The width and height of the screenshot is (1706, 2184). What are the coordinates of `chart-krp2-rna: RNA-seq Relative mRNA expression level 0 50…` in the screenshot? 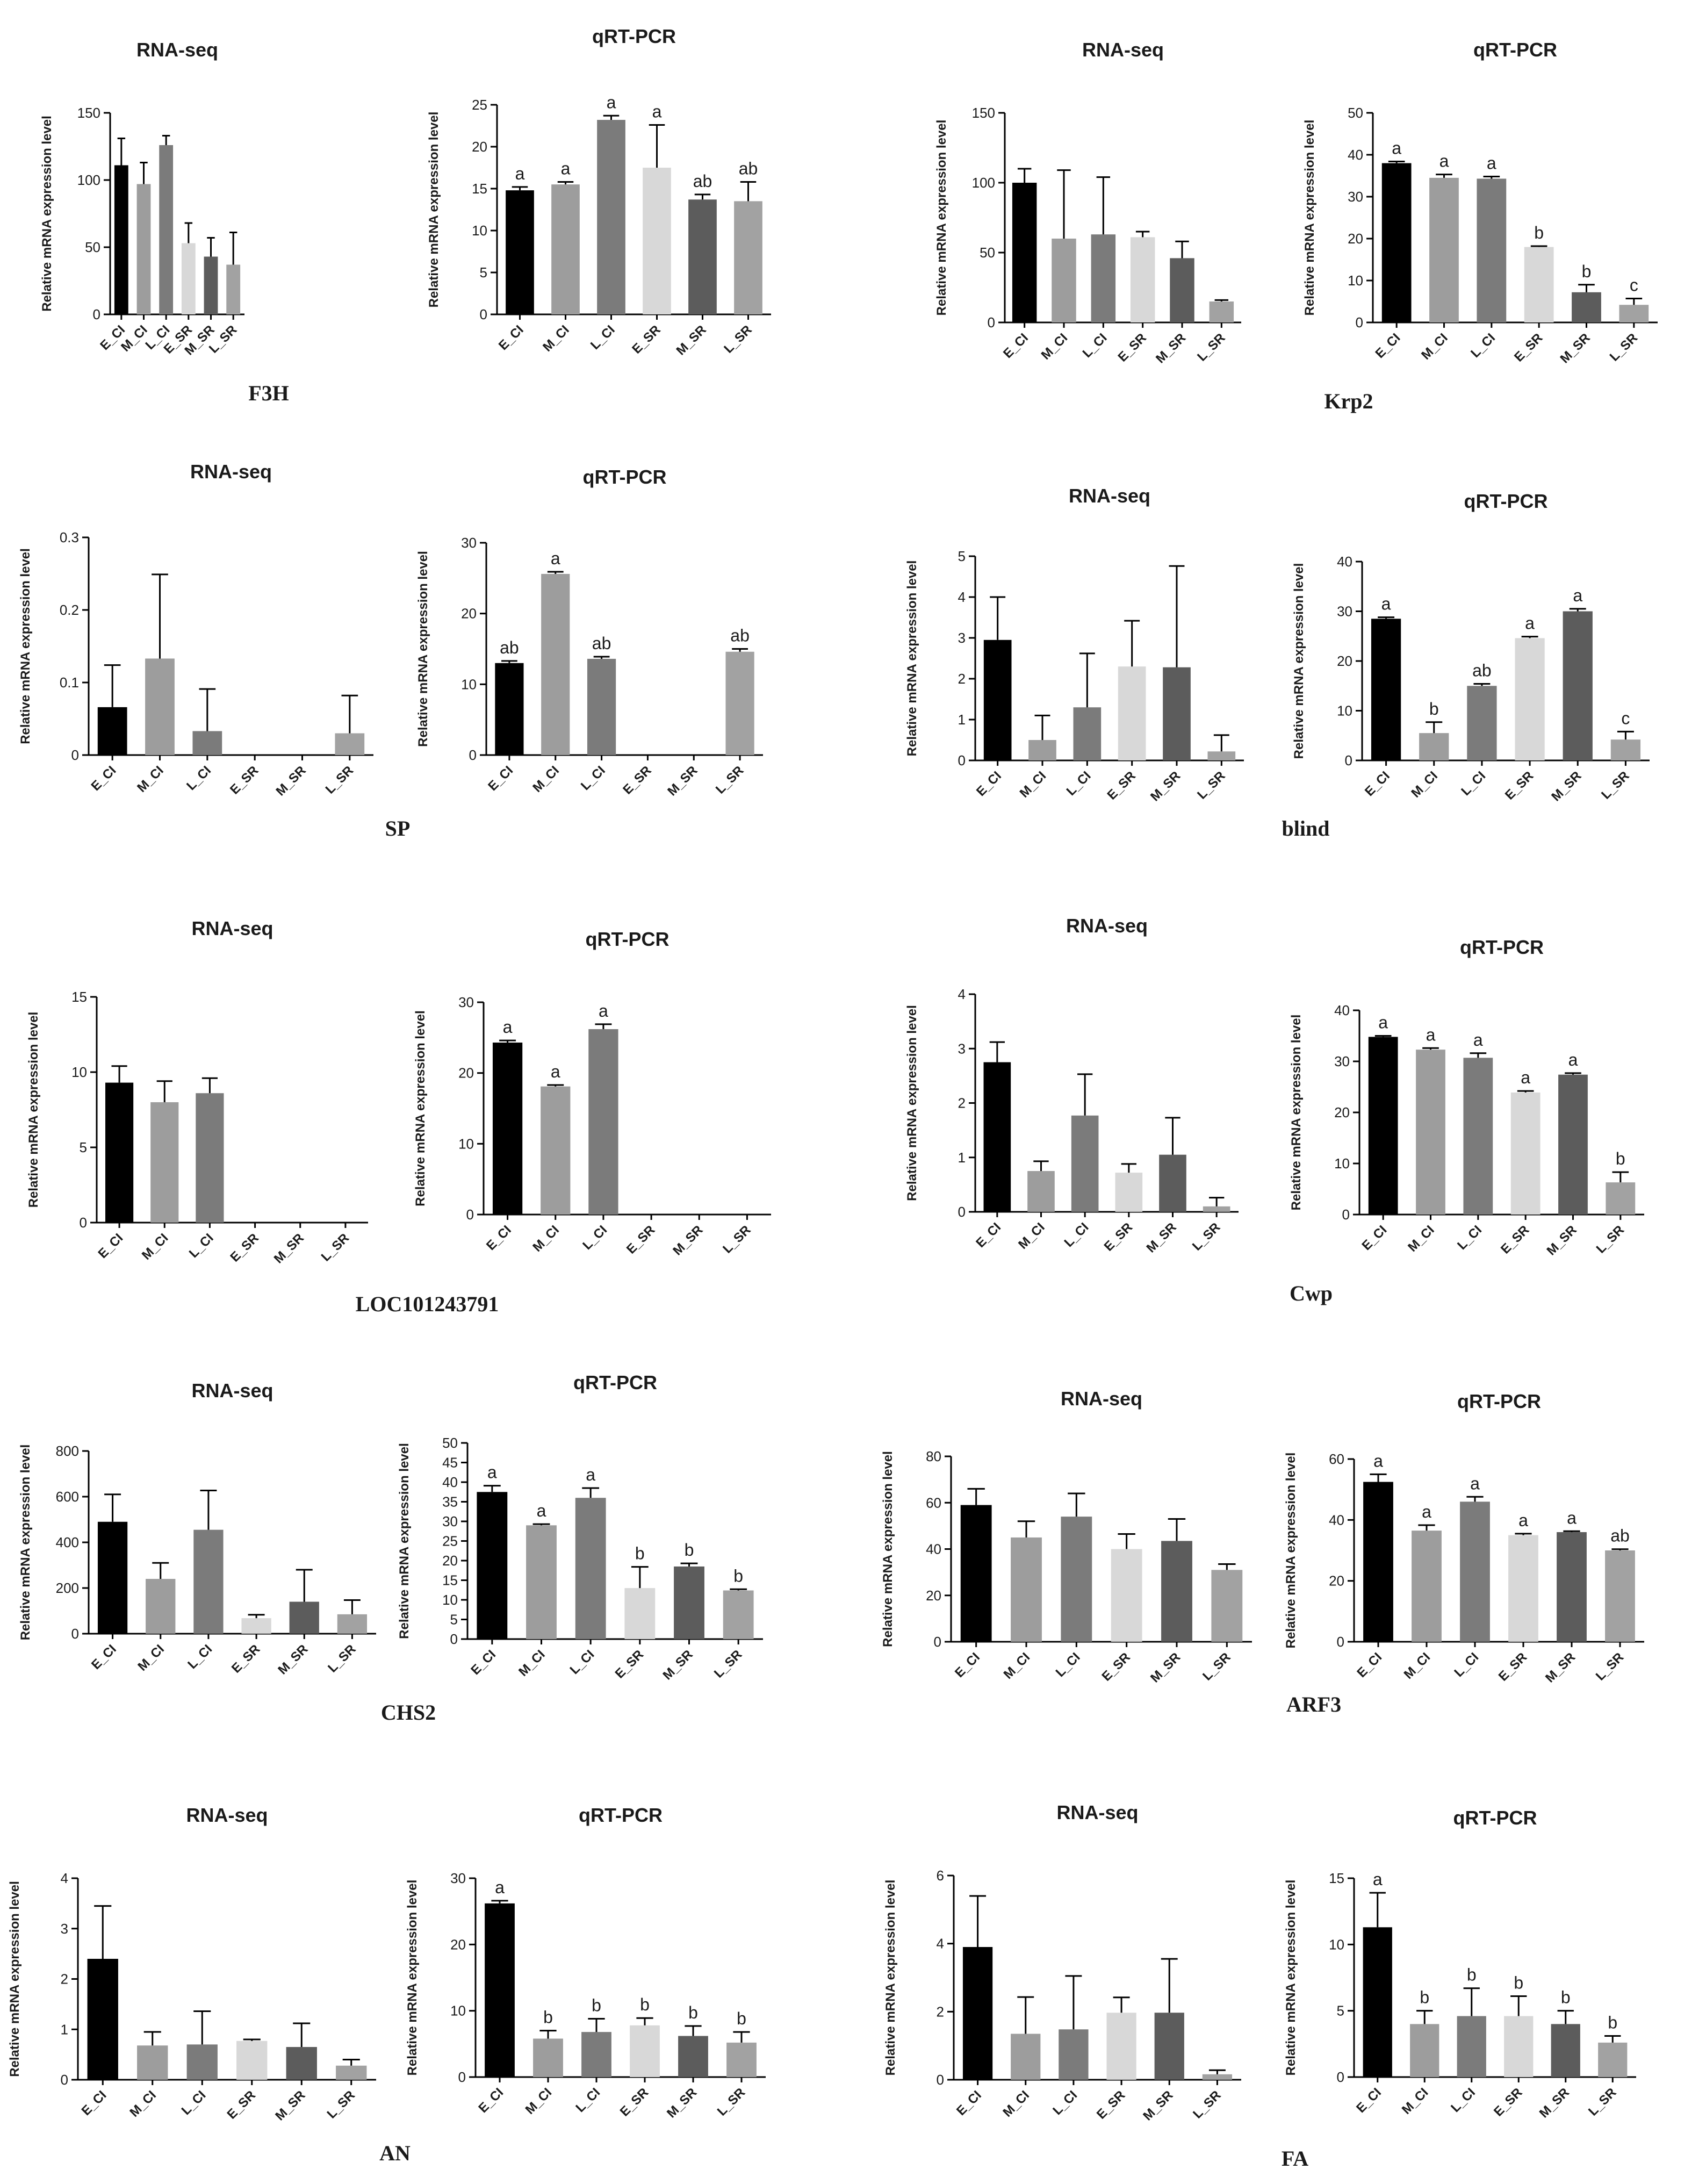 It's located at (1088, 202).